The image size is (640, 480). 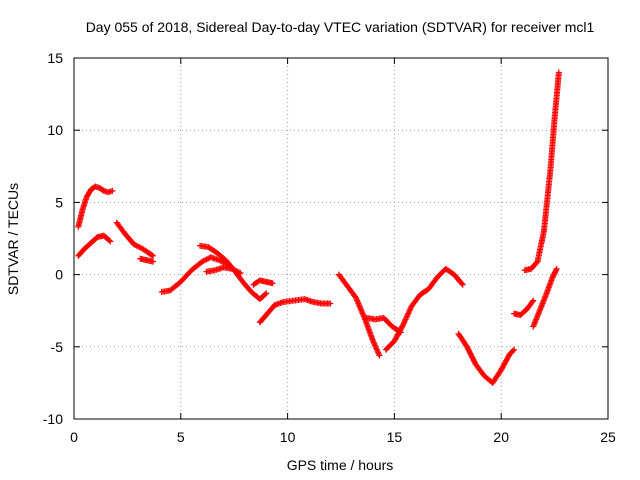 What do you see at coordinates (181, 437) in the screenshot?
I see `x-tick-label: 5` at bounding box center [181, 437].